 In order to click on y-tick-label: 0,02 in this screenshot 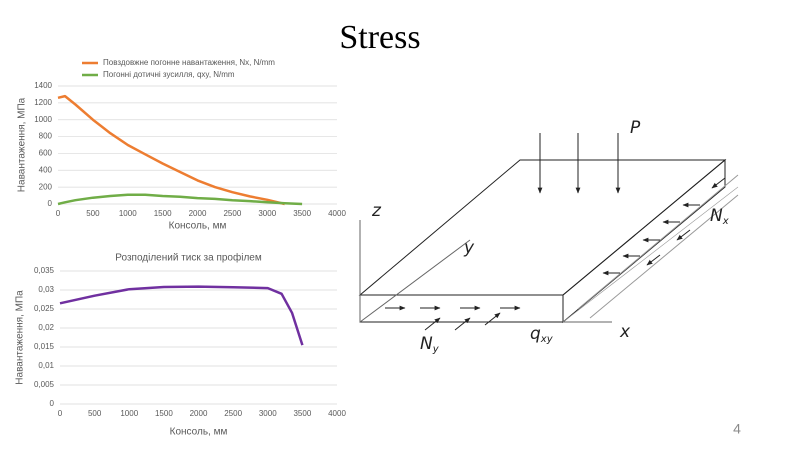, I will do `click(46, 327)`.